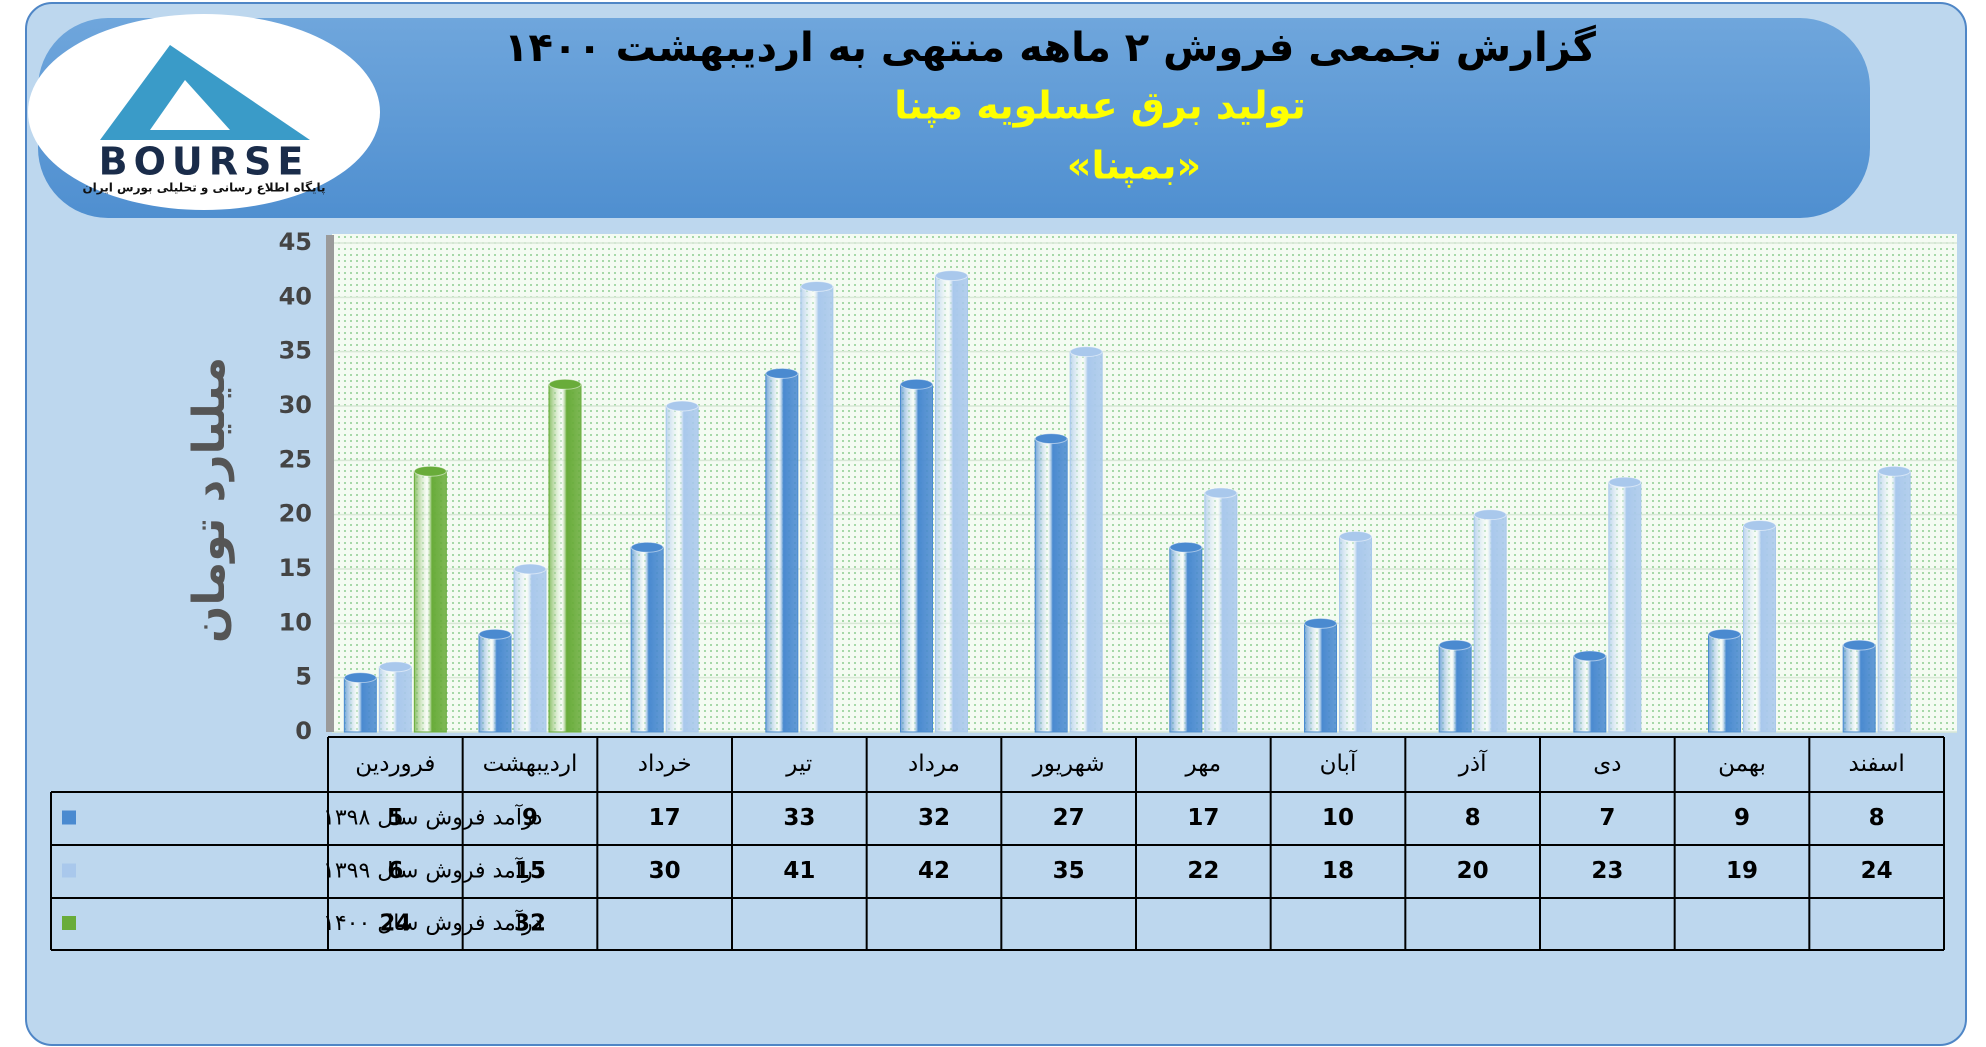 The height and width of the screenshot is (1047, 1986). What do you see at coordinates (934, 871) in the screenshot?
I see `table-value: 42` at bounding box center [934, 871].